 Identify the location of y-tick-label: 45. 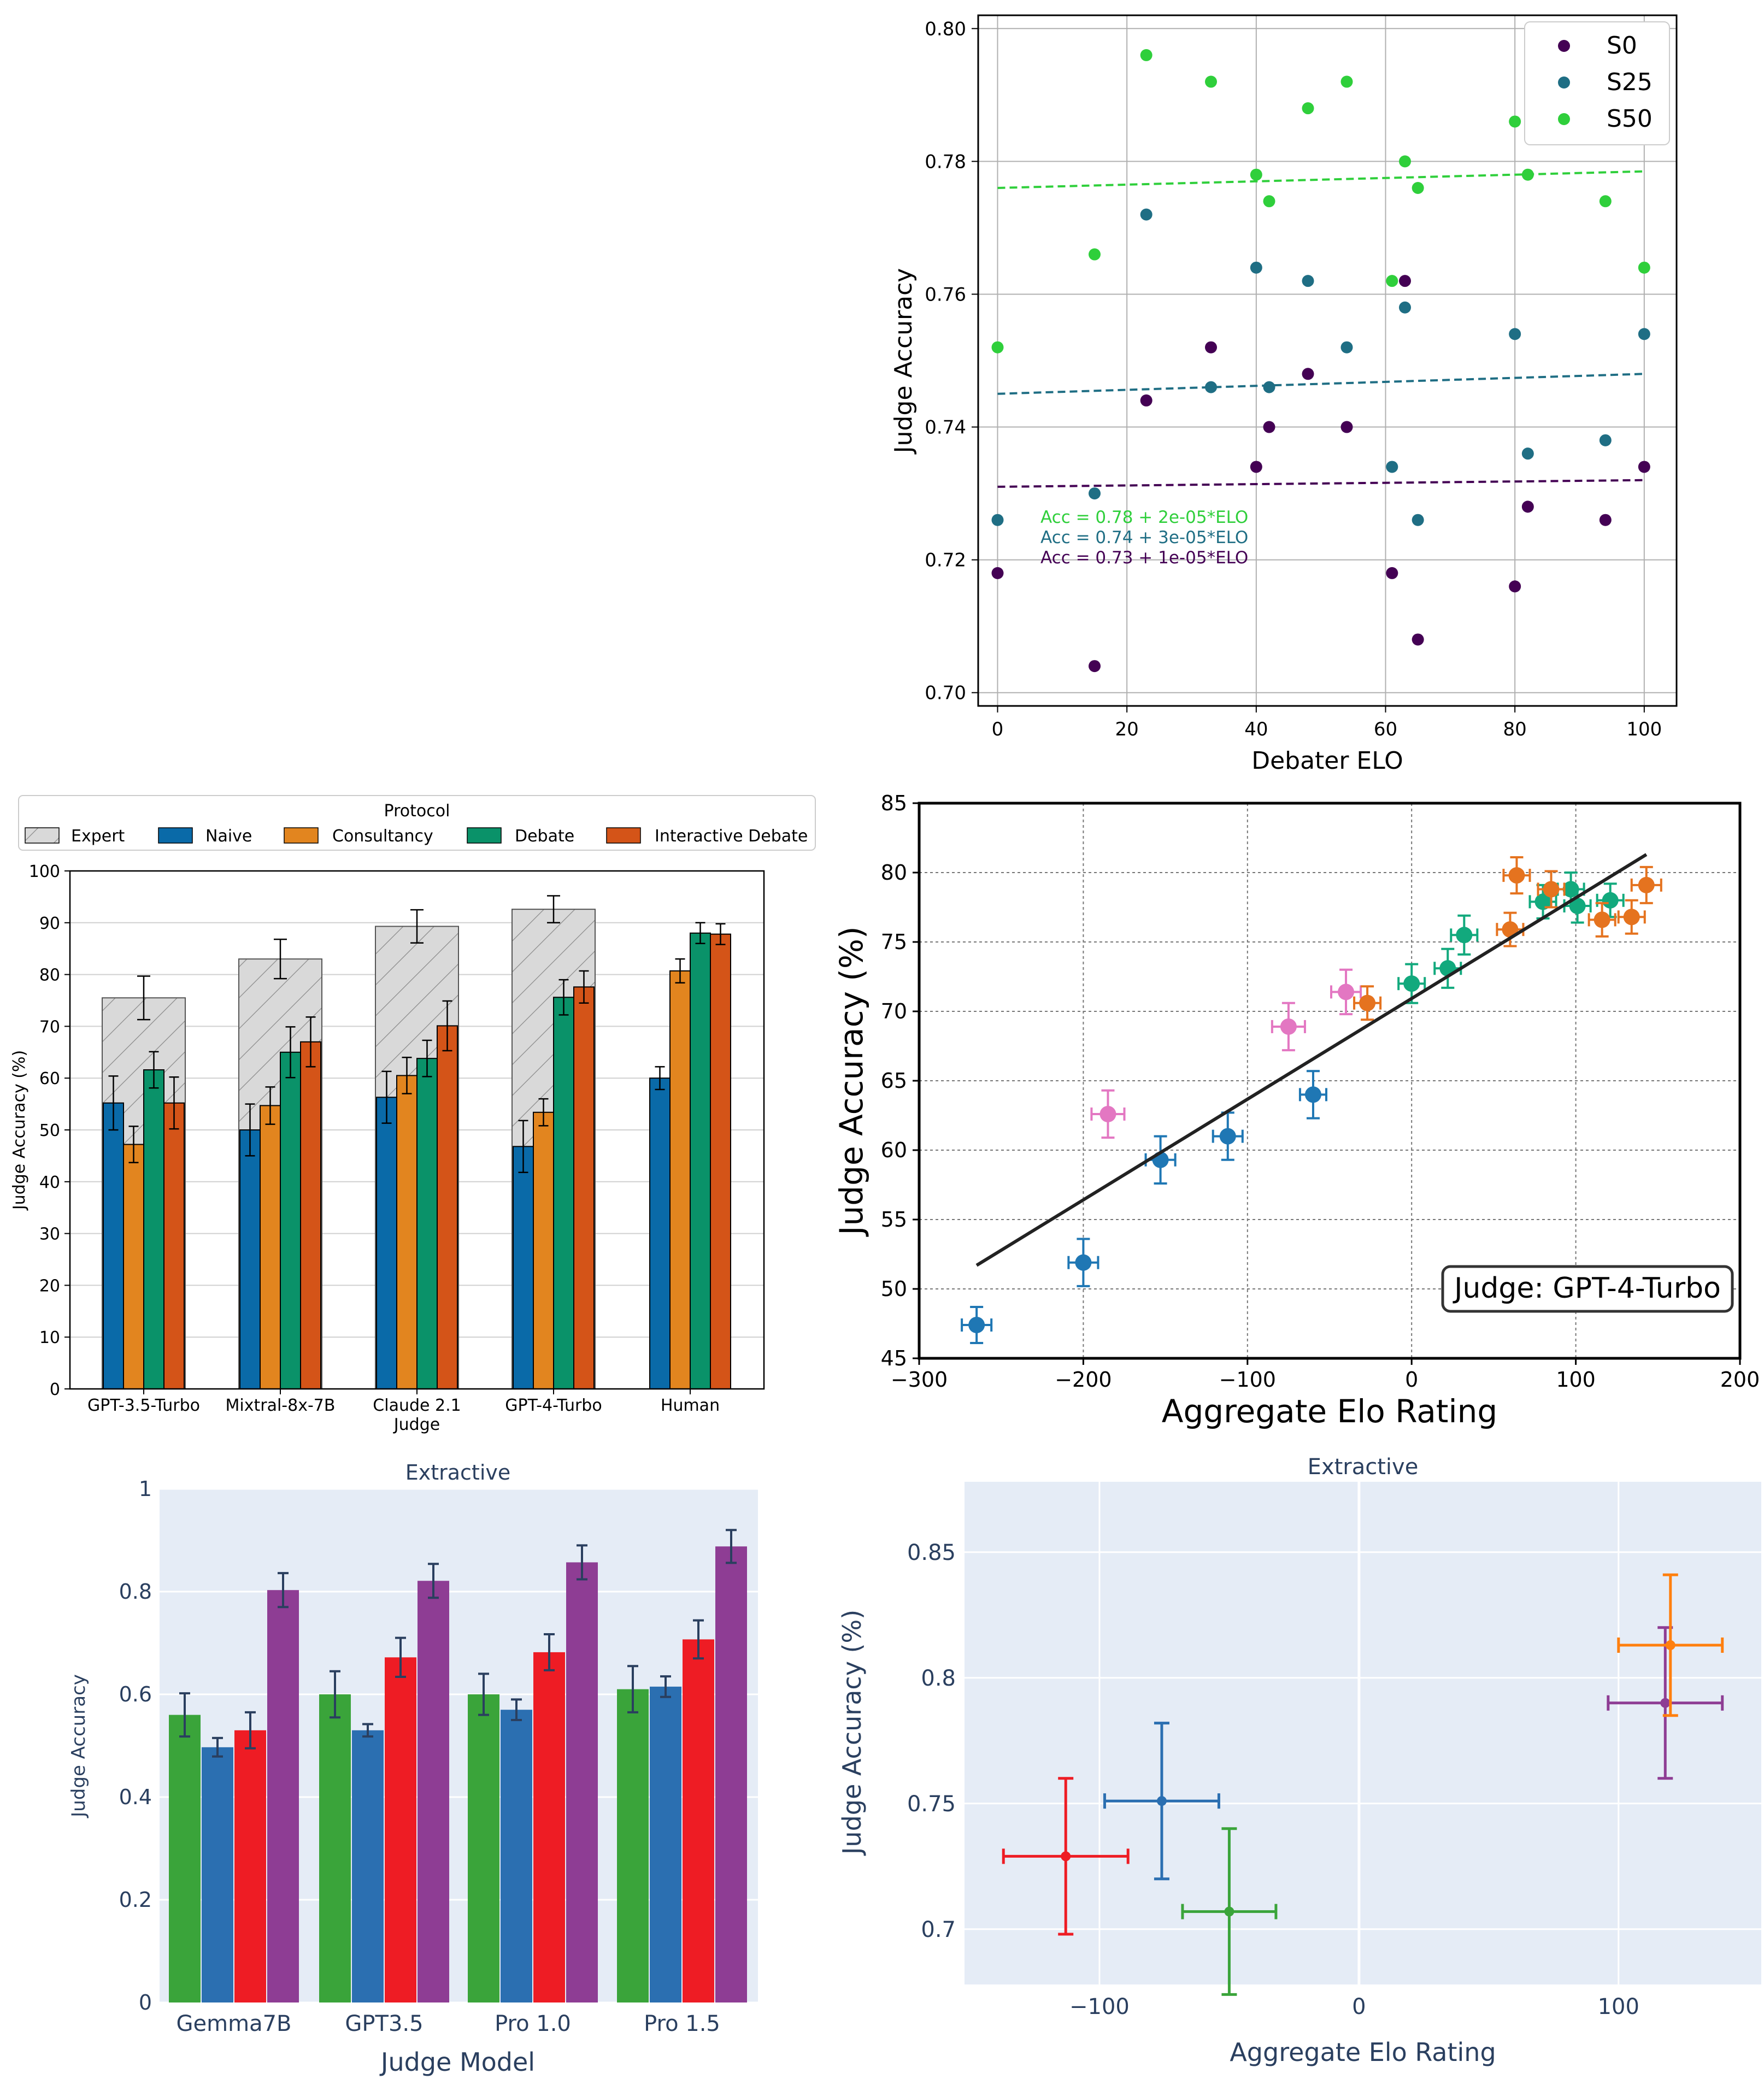
(894, 1358).